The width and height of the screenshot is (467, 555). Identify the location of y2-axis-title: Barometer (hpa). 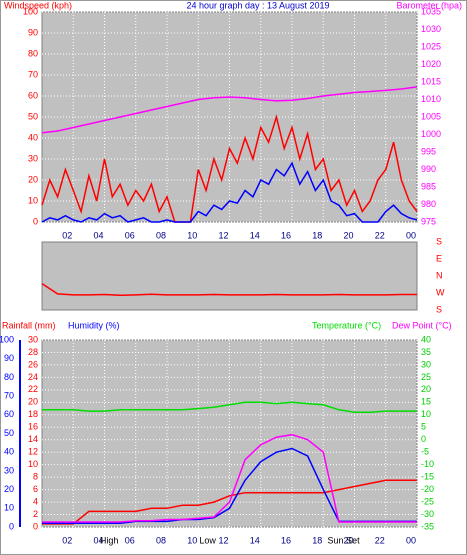
(429, 5).